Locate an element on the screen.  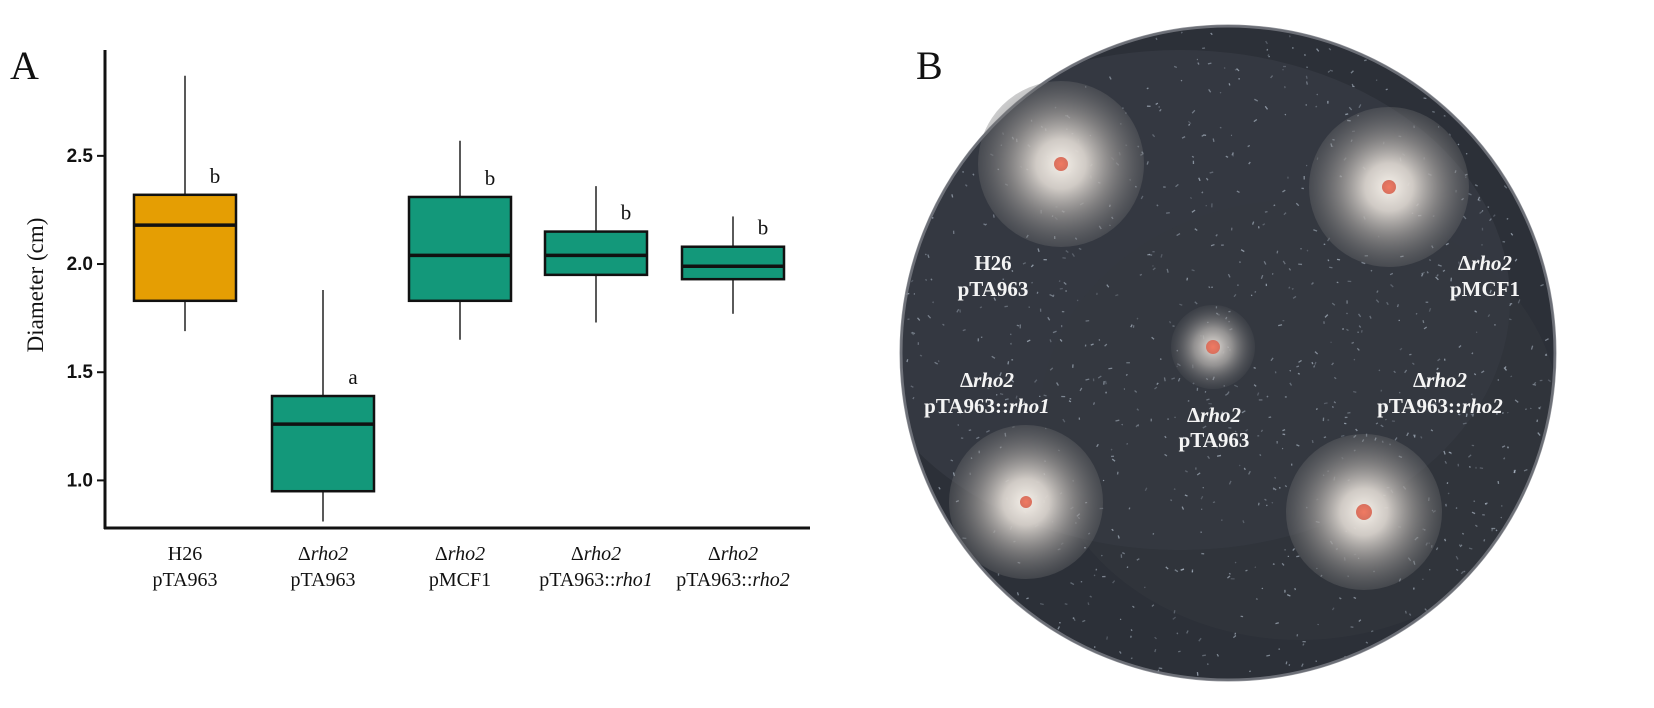
box-3: b is located at coordinates (460, 240).